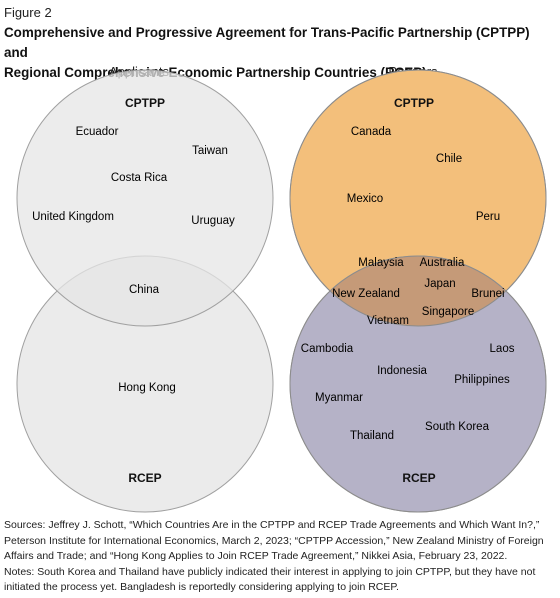 This screenshot has height=598, width=560. I want to click on country-label: Singapore, so click(448, 312).